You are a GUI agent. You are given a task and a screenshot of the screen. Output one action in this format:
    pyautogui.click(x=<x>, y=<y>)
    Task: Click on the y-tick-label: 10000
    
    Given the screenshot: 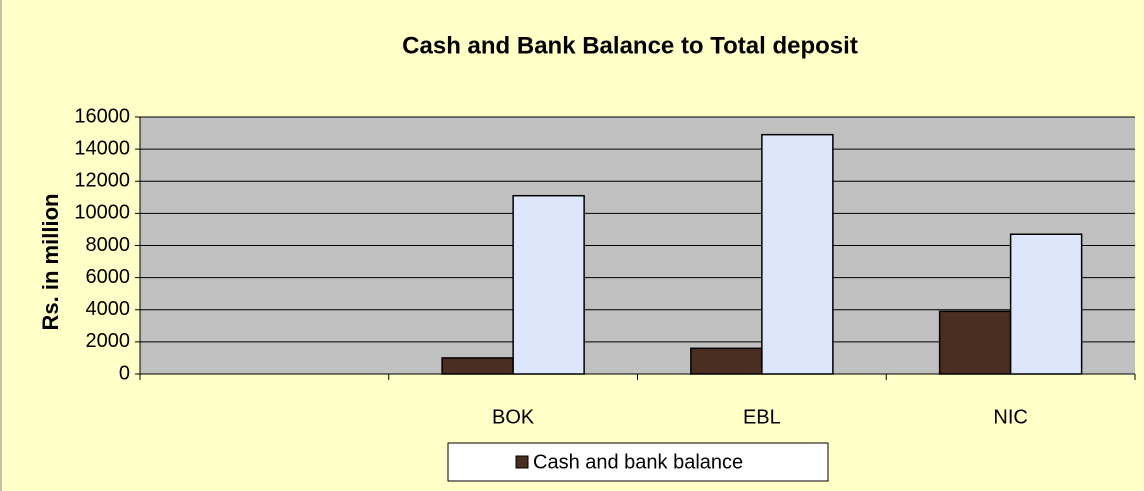 What is the action you would take?
    pyautogui.click(x=102, y=213)
    